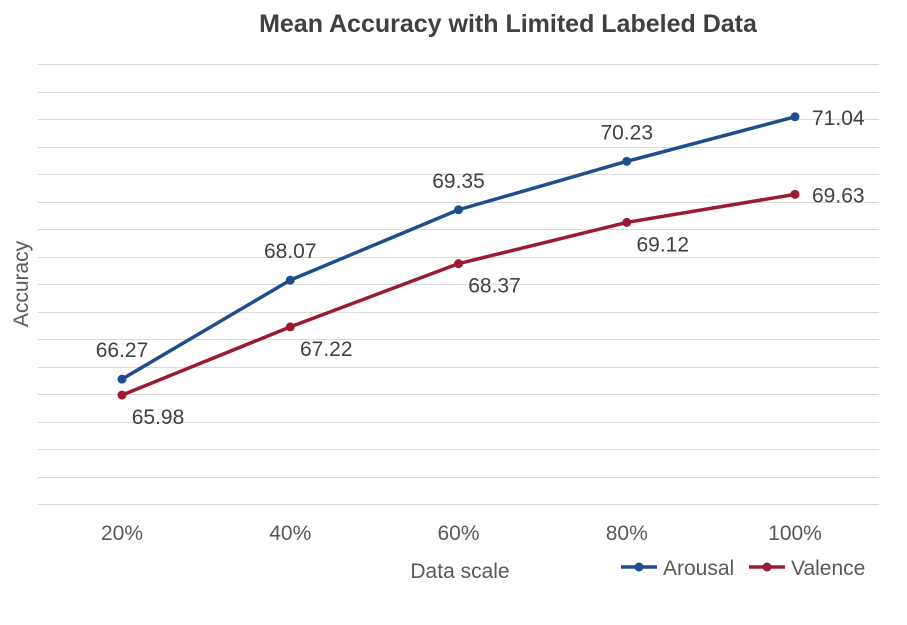 The width and height of the screenshot is (907, 625). Describe the element at coordinates (828, 568) in the screenshot. I see `legend-label-valence: Valence` at that location.